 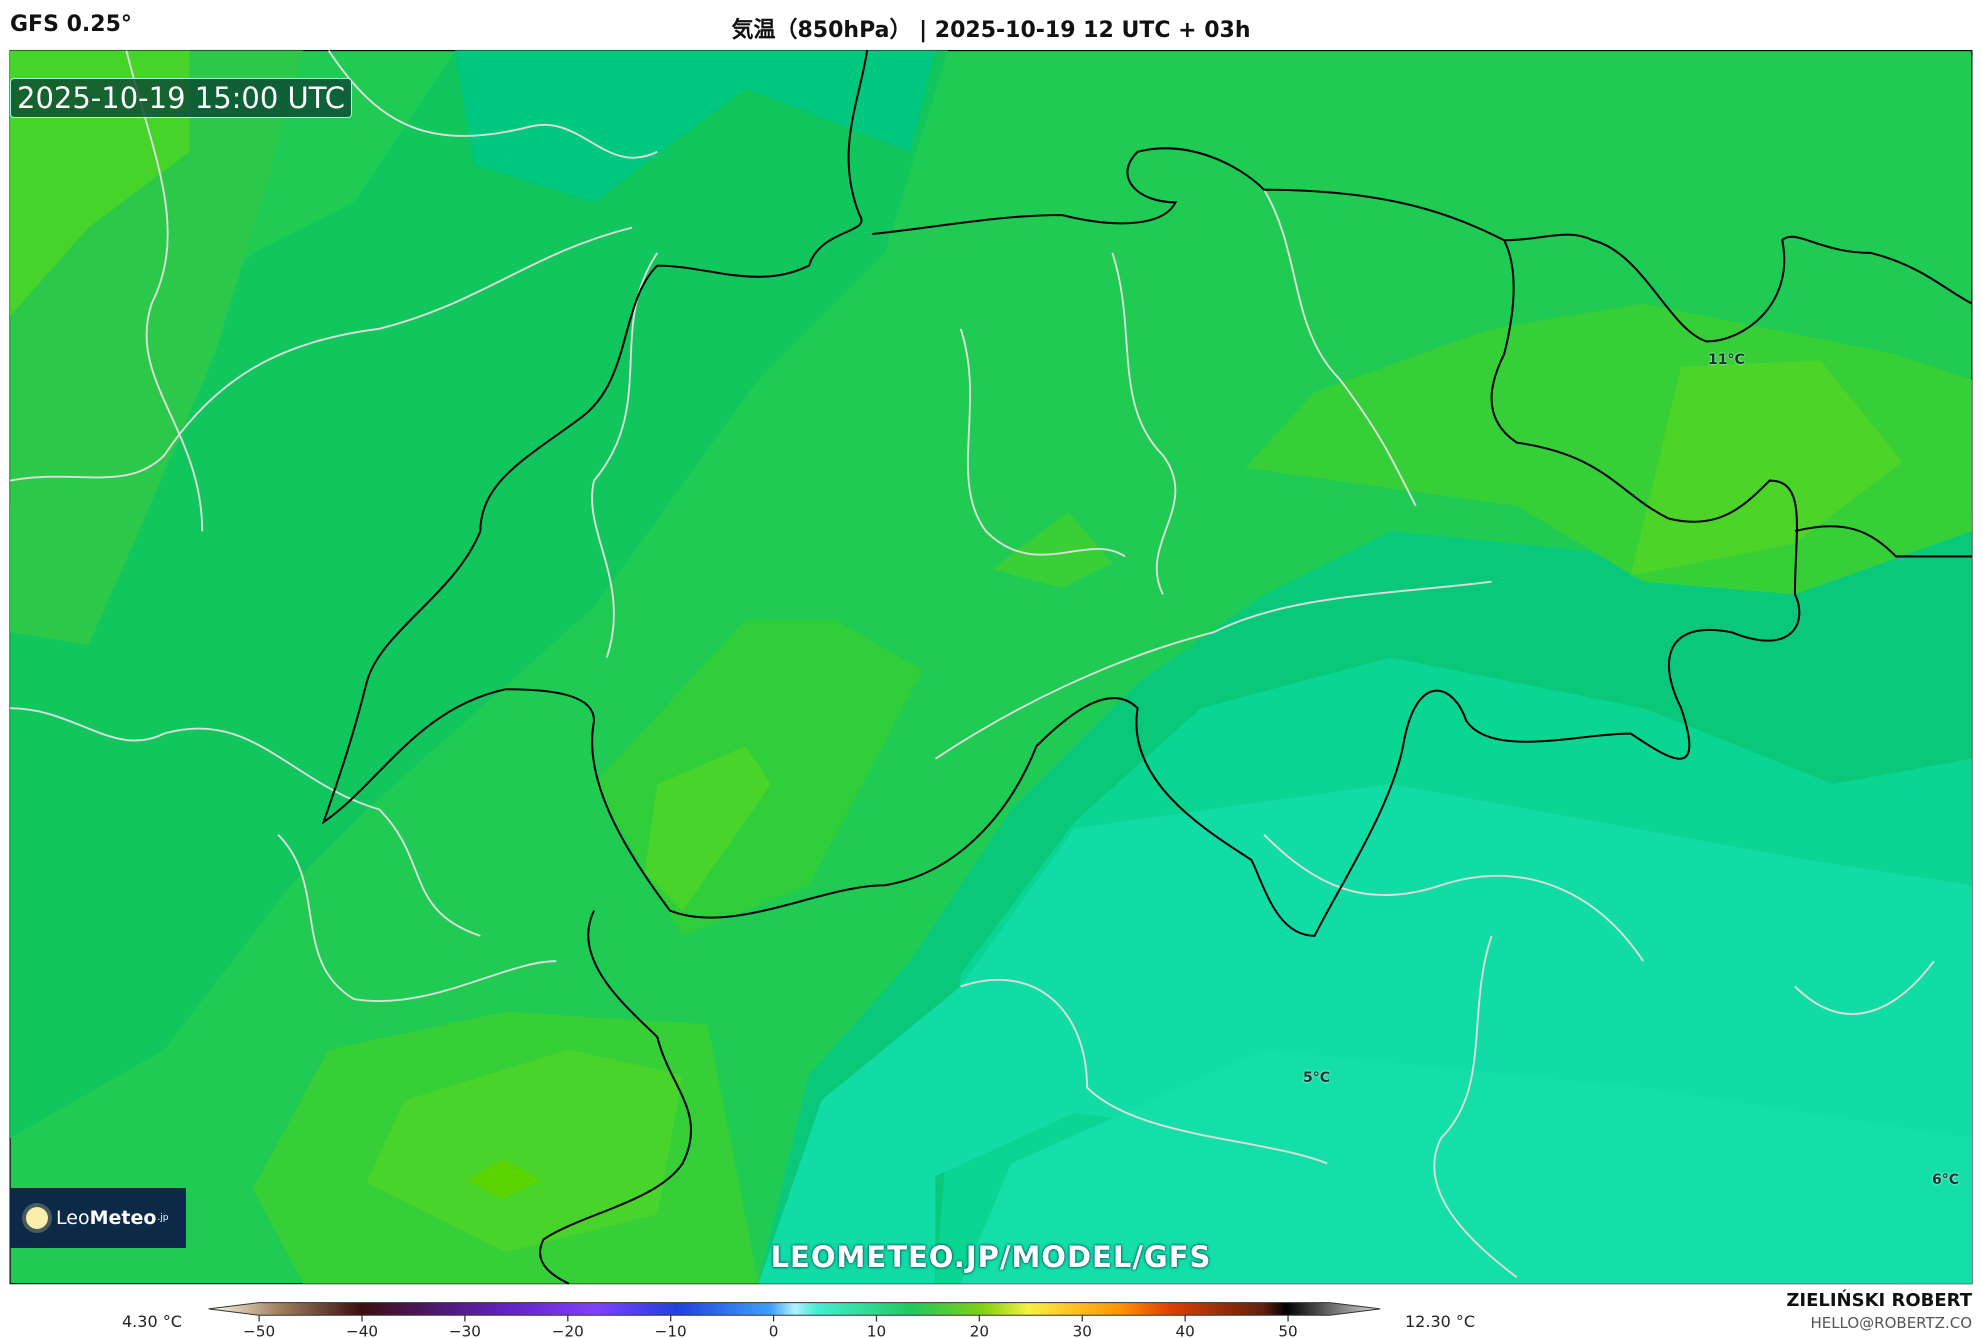 I want to click on author-credit: ZIELIŃSKI ROBERT, so click(x=1879, y=1300).